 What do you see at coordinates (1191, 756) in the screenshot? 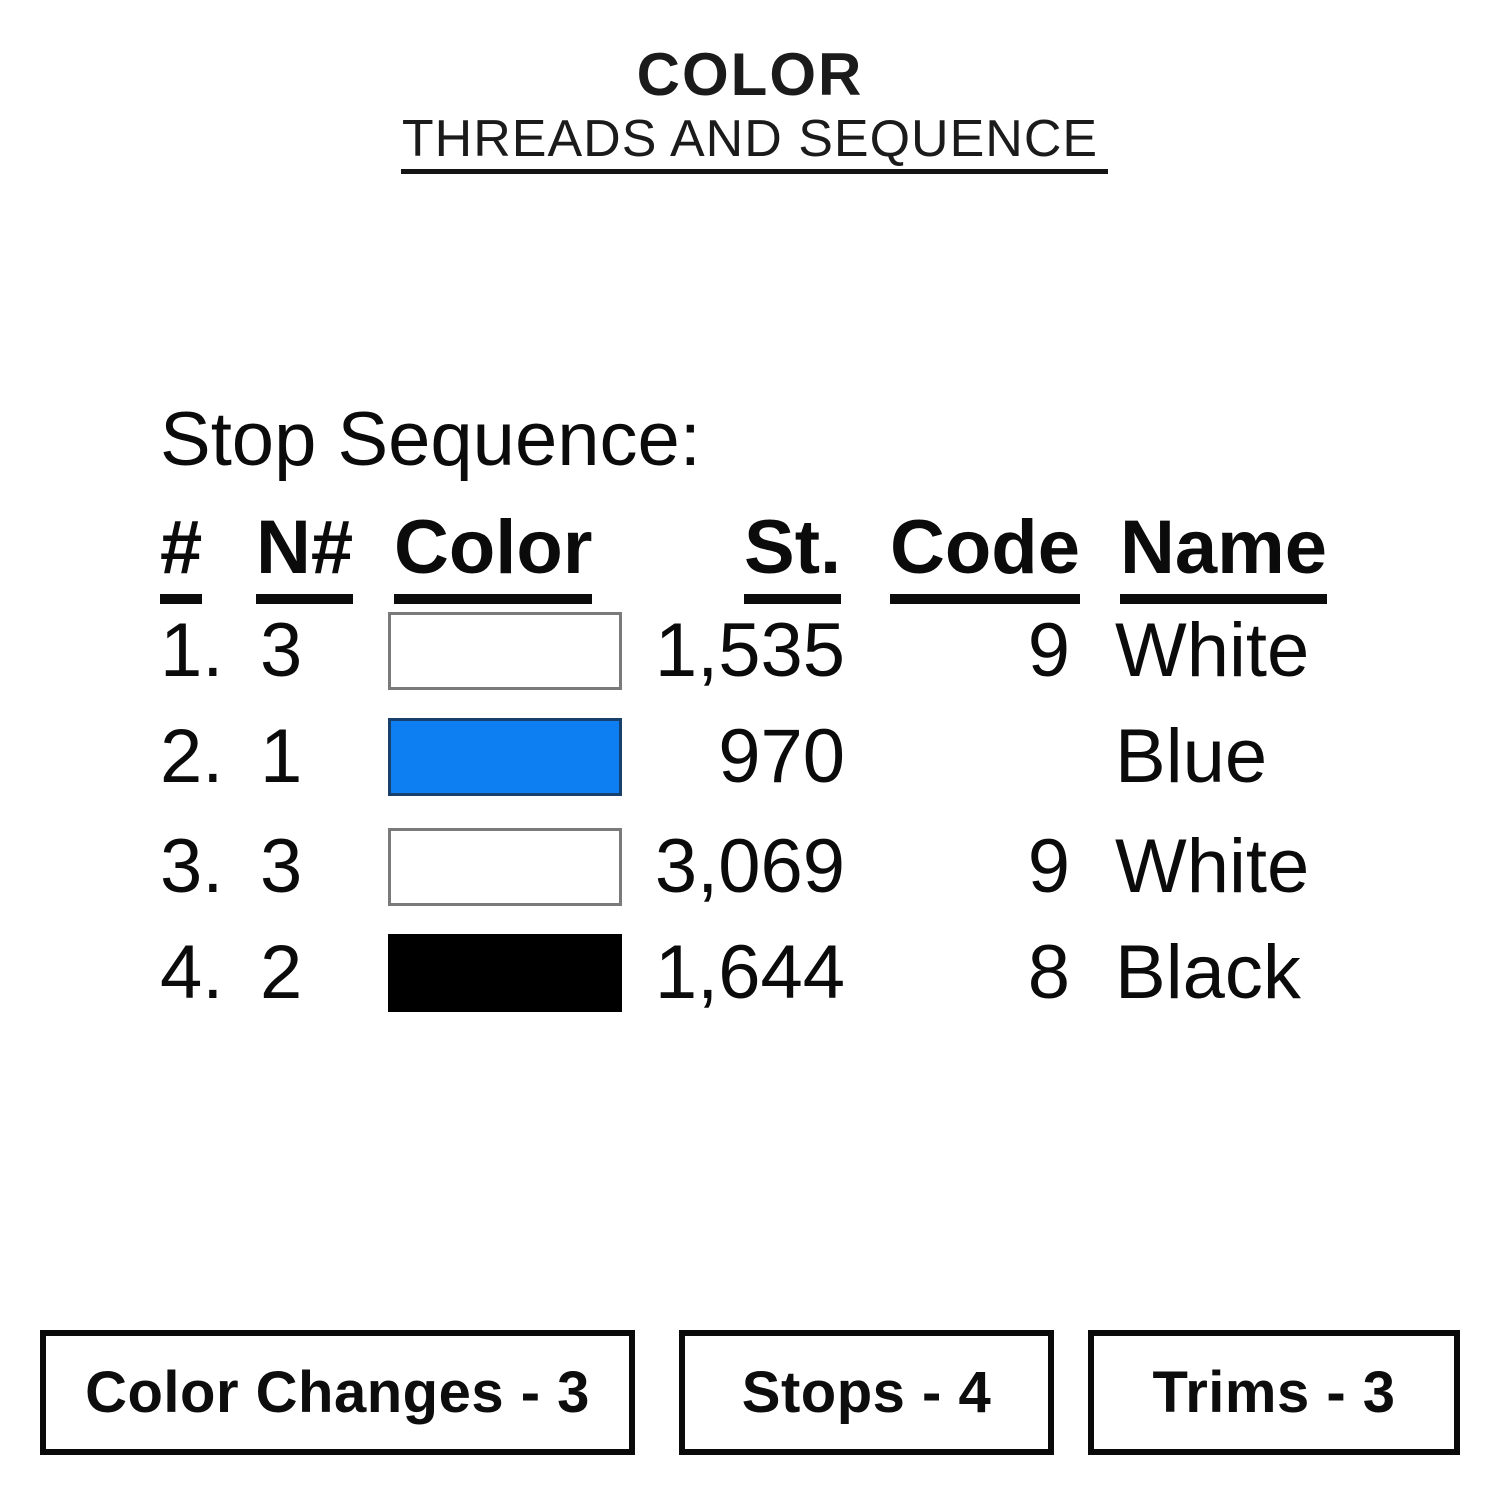
I see `color-name: Blue` at bounding box center [1191, 756].